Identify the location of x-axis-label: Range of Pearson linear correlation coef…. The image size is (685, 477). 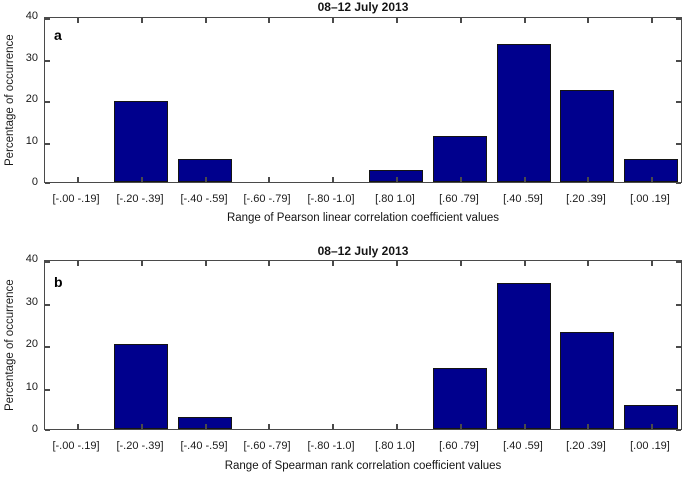
(363, 218).